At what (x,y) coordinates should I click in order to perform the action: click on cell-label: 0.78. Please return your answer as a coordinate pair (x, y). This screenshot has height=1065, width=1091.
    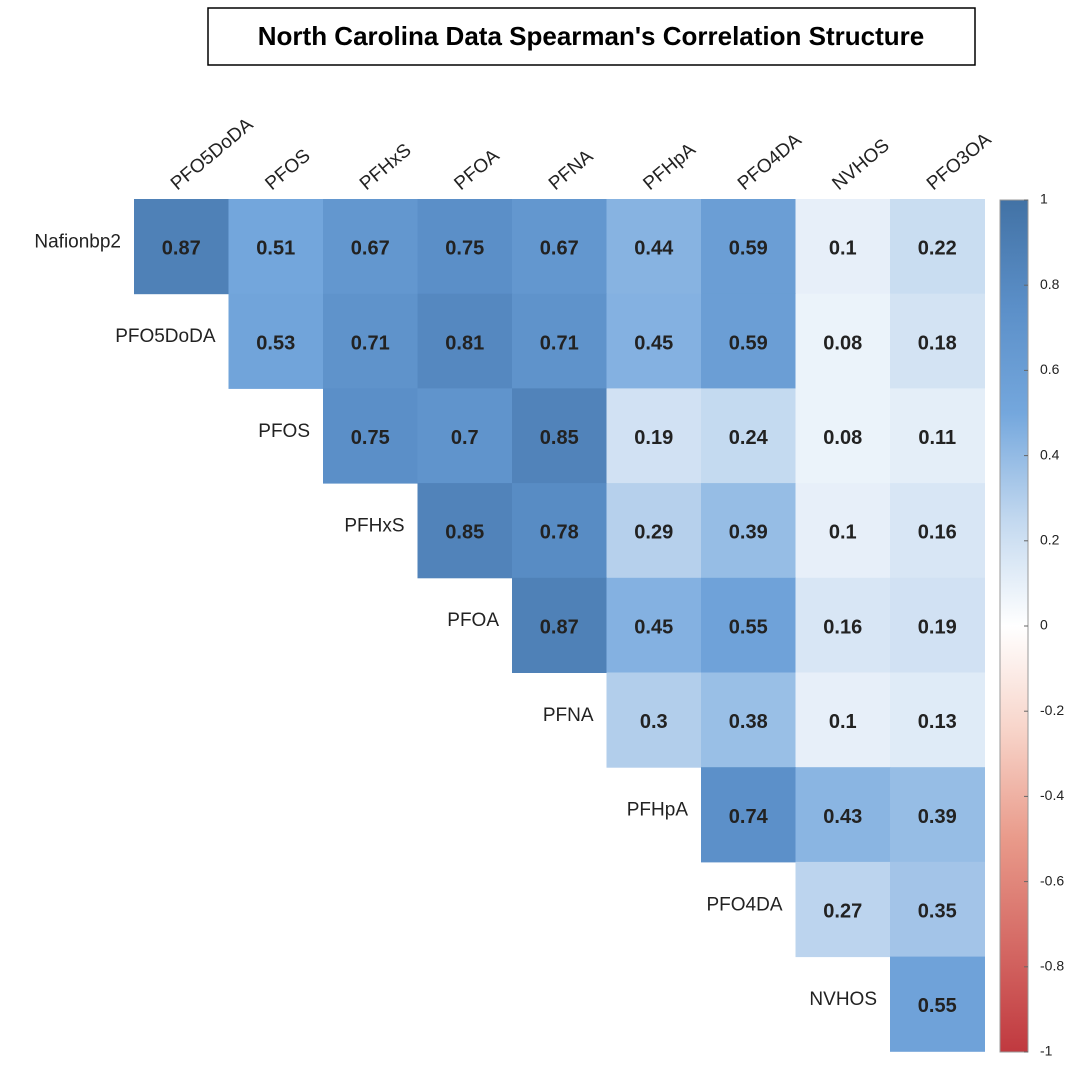
    Looking at the image, I should click on (559, 533).